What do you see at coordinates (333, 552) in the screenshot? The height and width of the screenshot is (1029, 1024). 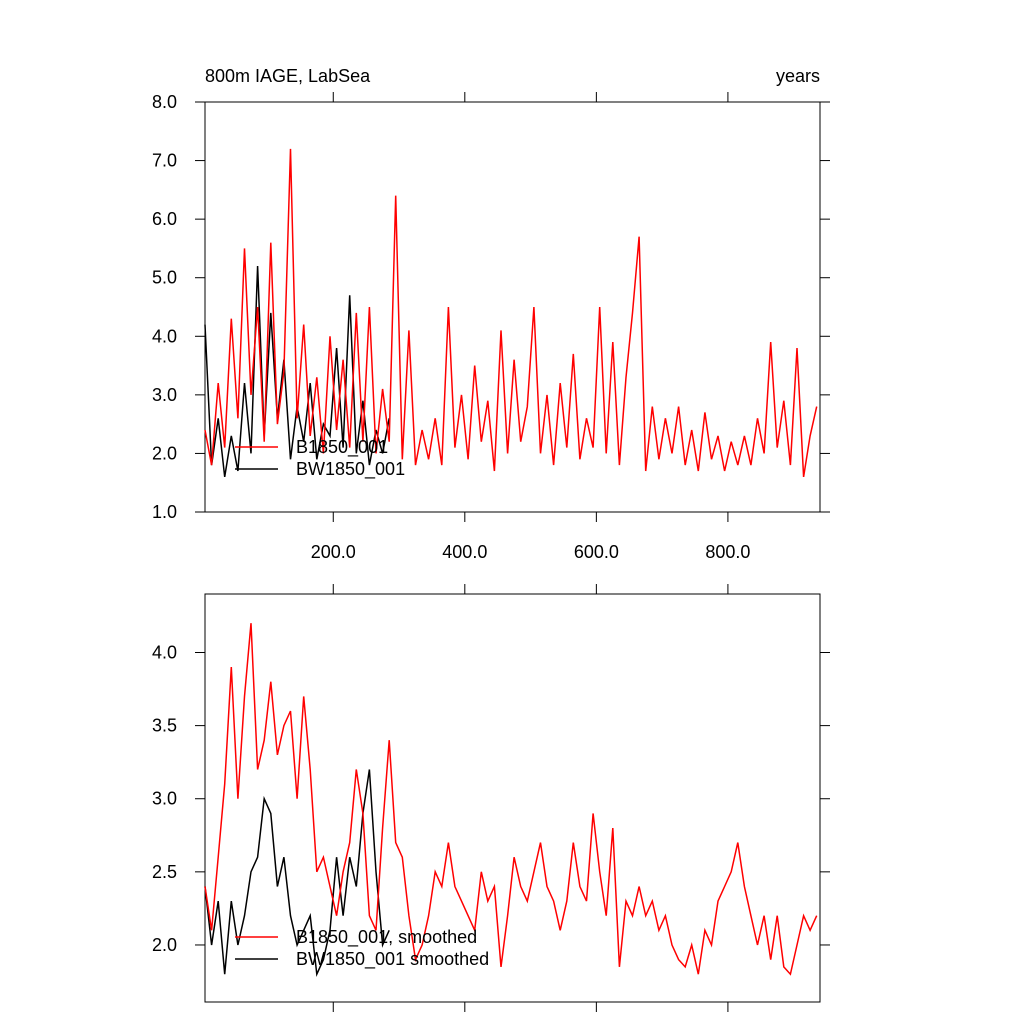 I see `x-tick-label: 200.0` at bounding box center [333, 552].